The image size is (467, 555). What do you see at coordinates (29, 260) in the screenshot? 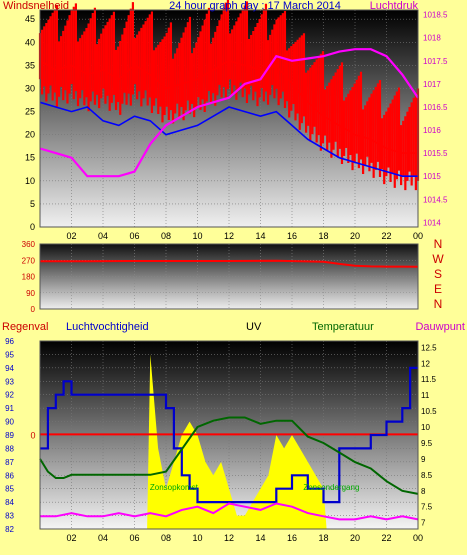
I see `left-tick-label: 270` at bounding box center [29, 260].